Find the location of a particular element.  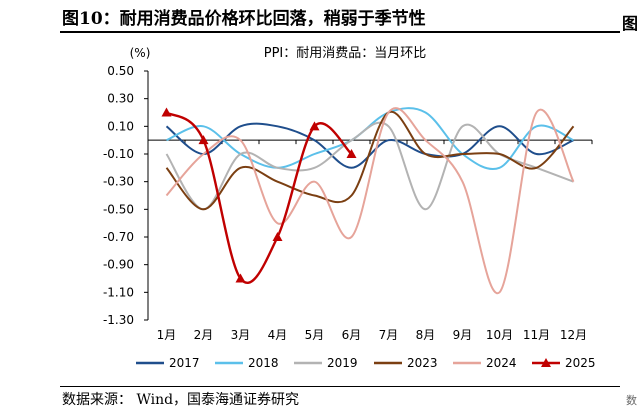

legend-label-2025: 2025 is located at coordinates (580, 363).